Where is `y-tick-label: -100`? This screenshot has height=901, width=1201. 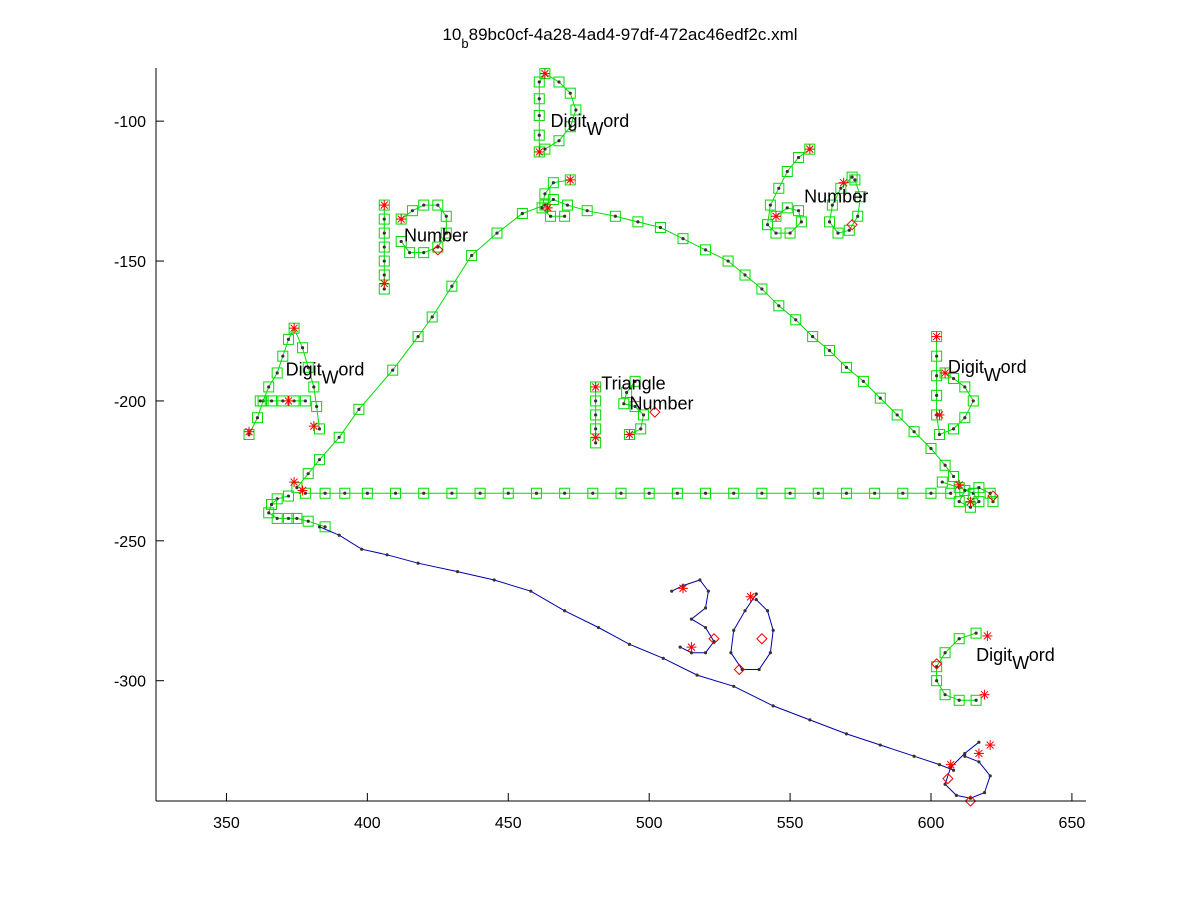 y-tick-label: -100 is located at coordinates (130, 122).